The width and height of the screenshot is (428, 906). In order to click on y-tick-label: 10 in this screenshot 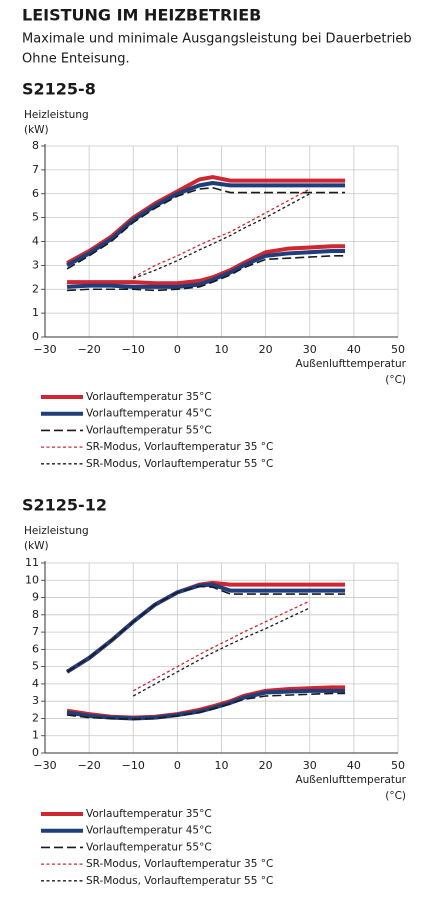, I will do `click(32, 579)`.